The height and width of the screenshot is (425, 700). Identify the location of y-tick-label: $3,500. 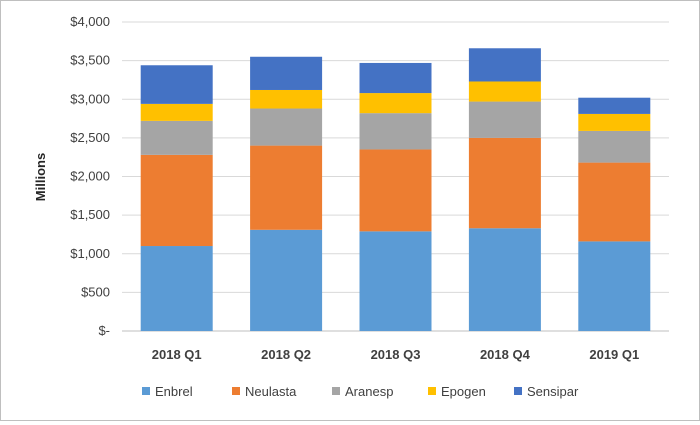
(90, 60).